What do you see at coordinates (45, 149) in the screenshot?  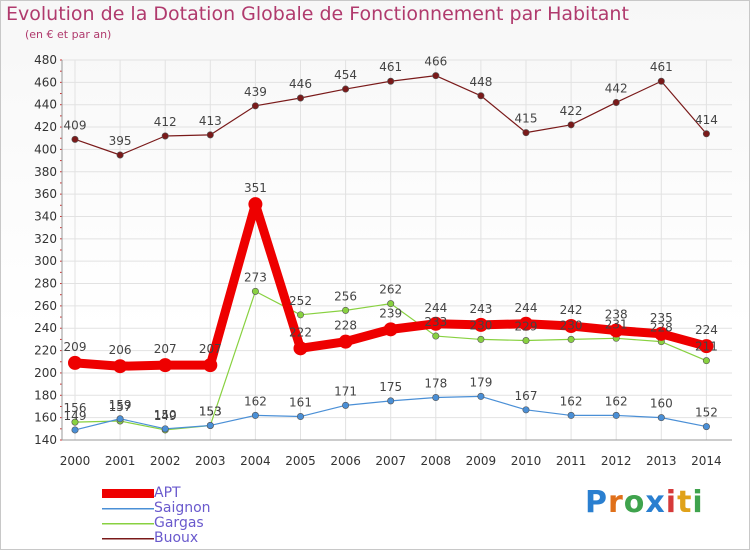 I see `y-tick-label: 400` at bounding box center [45, 149].